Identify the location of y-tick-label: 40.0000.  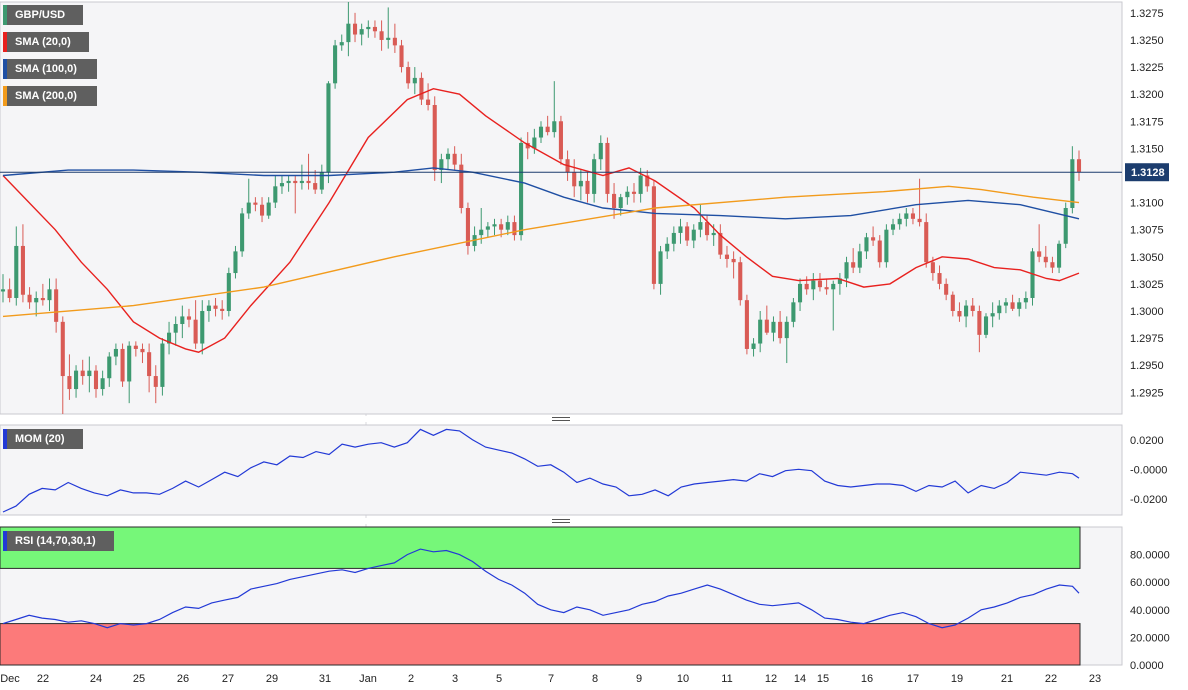
(1150, 611).